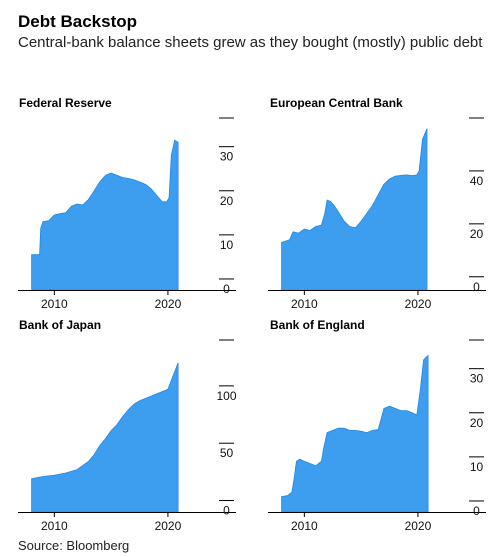 The image size is (501, 557). What do you see at coordinates (336, 103) in the screenshot?
I see `panel-title-ecb: European Central Bank` at bounding box center [336, 103].